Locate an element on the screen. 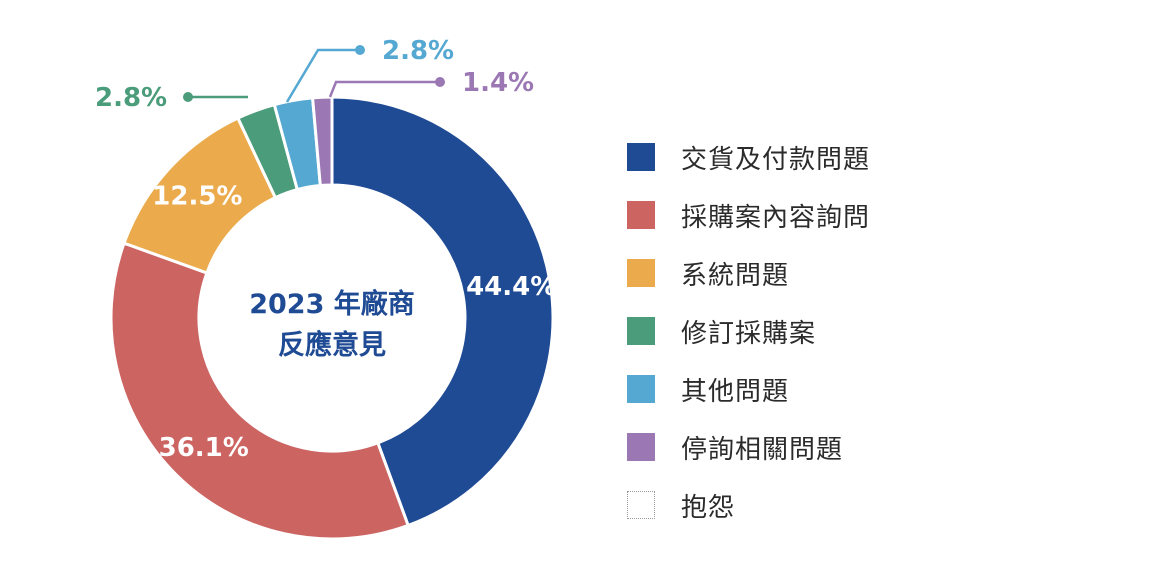 Image resolution: width=1176 pixels, height=570 pixels. legend-item: 修訂採購案 is located at coordinates (748, 331).